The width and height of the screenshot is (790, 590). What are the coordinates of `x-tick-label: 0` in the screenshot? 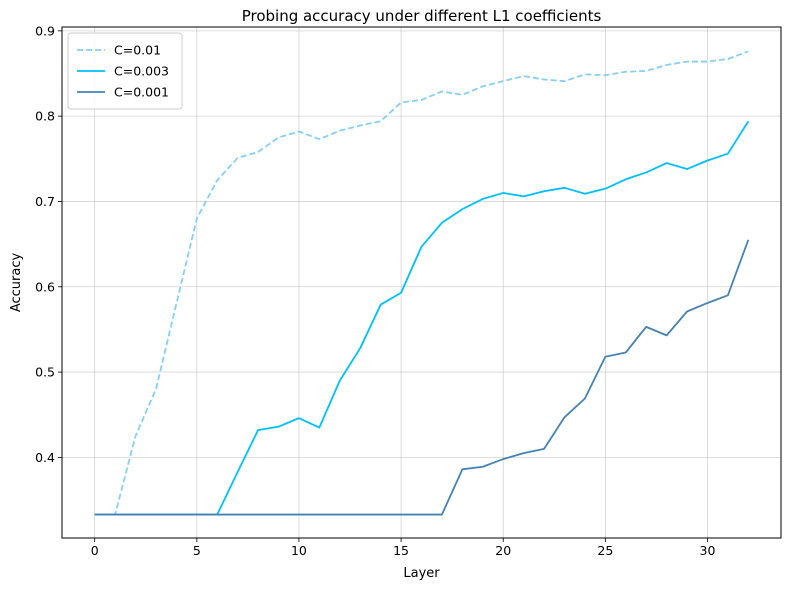 It's located at (95, 550).